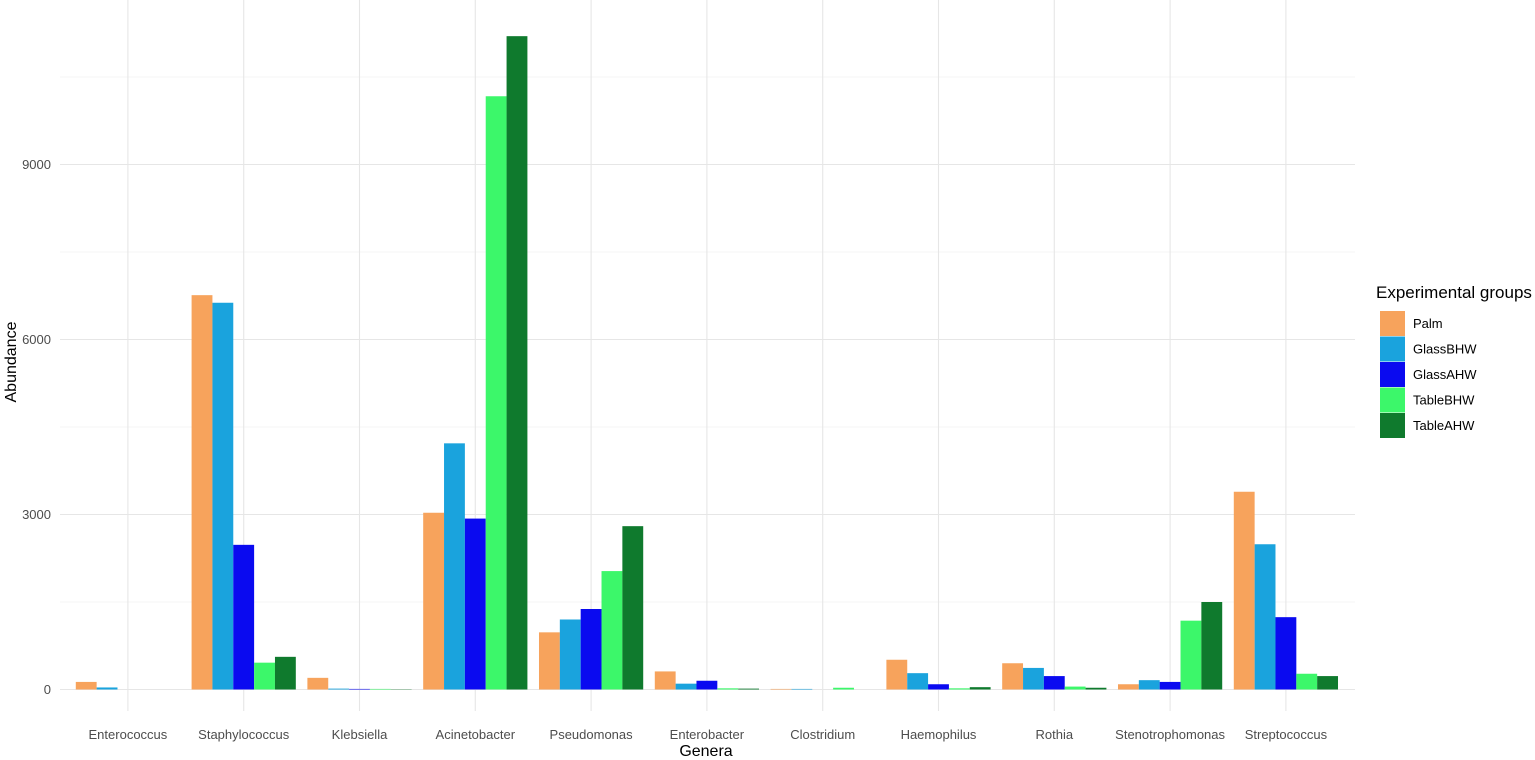 Image resolution: width=1535 pixels, height=760 pixels. Describe the element at coordinates (1170, 734) in the screenshot. I see `x-tick-label: Stenotrophomonas` at that location.